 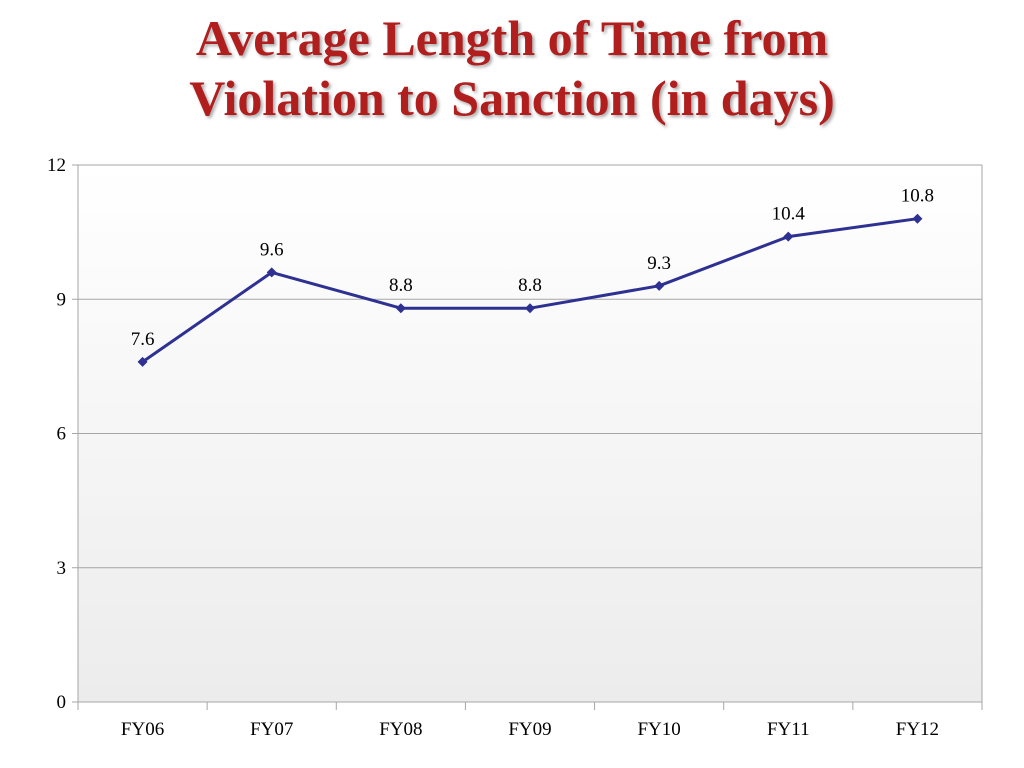 I want to click on data-label: 10.4, so click(x=789, y=214).